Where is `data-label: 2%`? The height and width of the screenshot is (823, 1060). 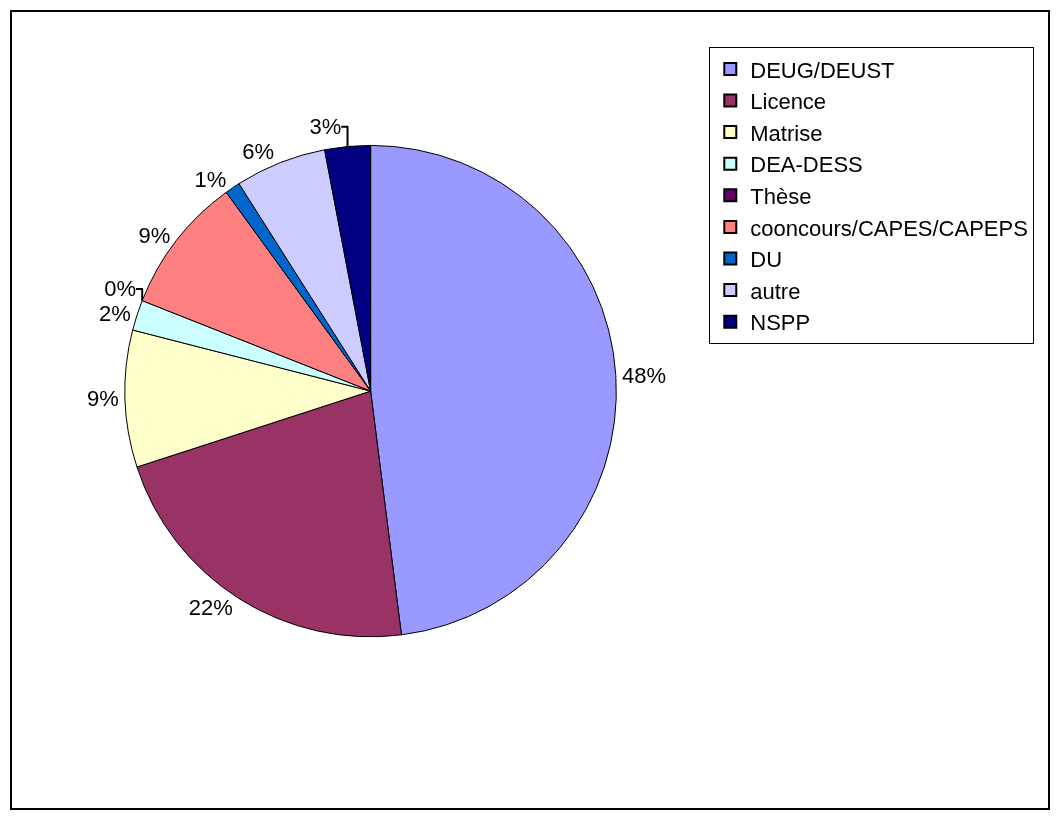
data-label: 2% is located at coordinates (114, 314).